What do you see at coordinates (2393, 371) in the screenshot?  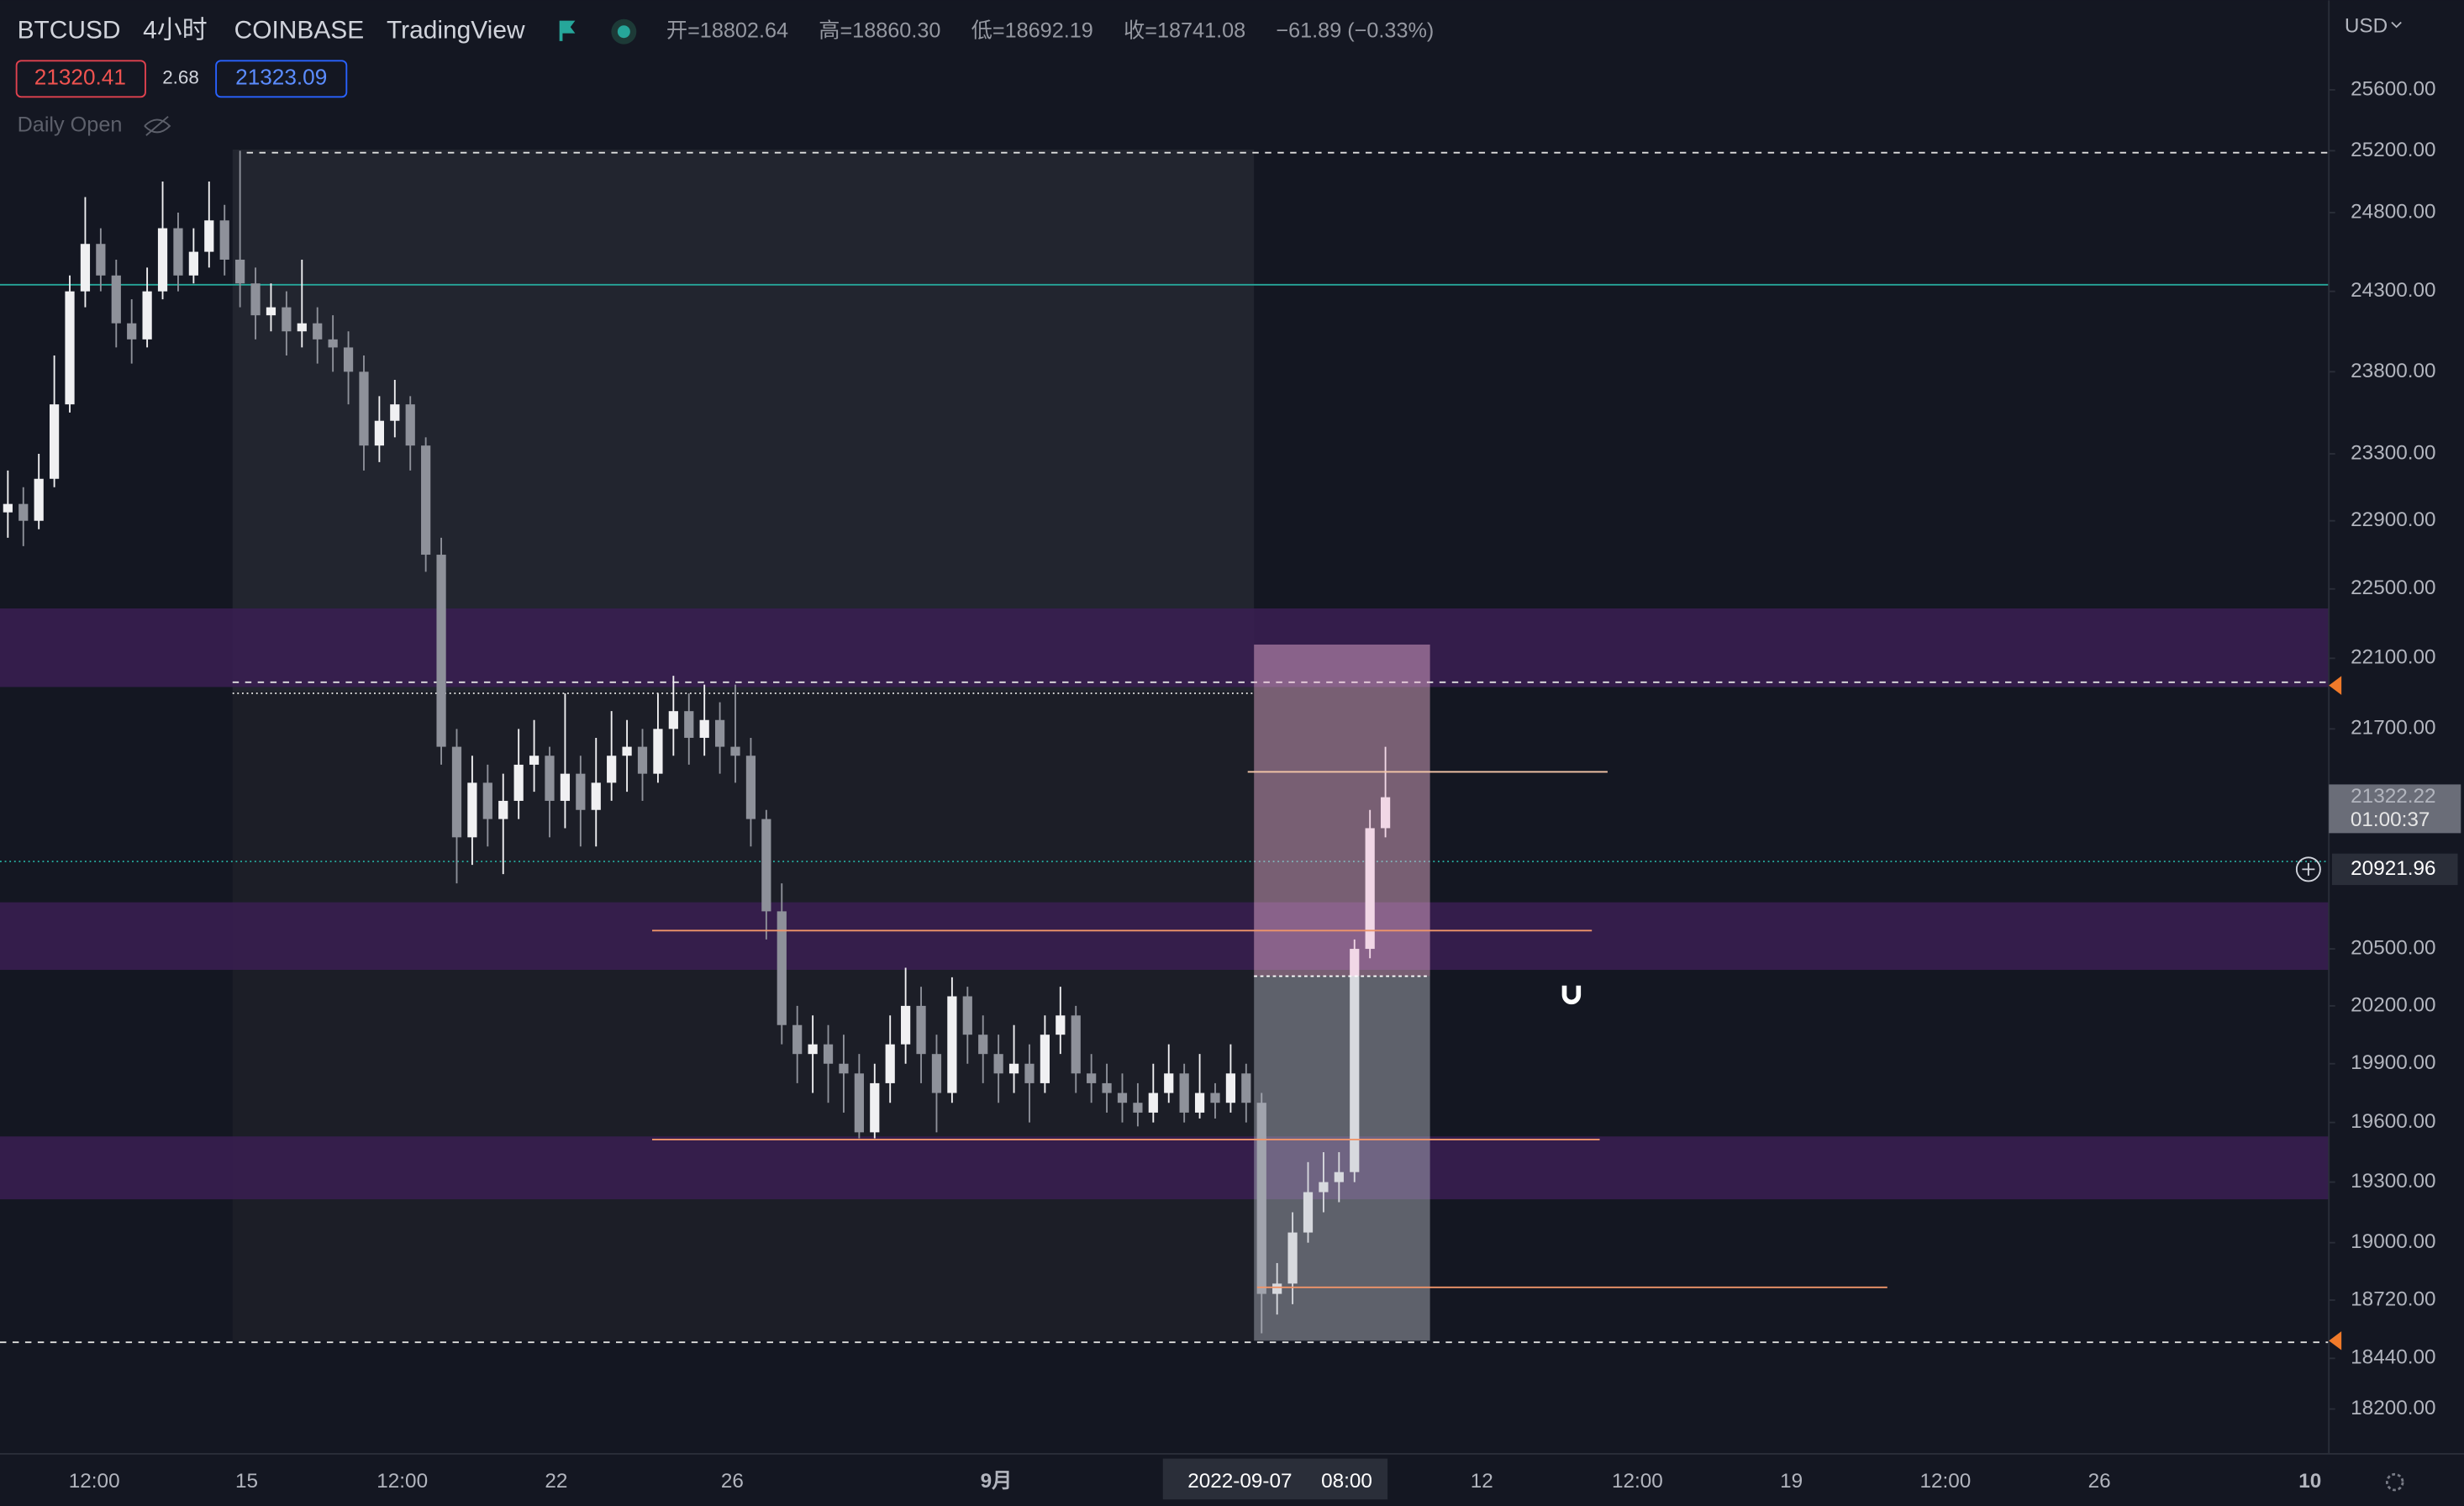 I see `y-tick-label: 23800.00` at bounding box center [2393, 371].